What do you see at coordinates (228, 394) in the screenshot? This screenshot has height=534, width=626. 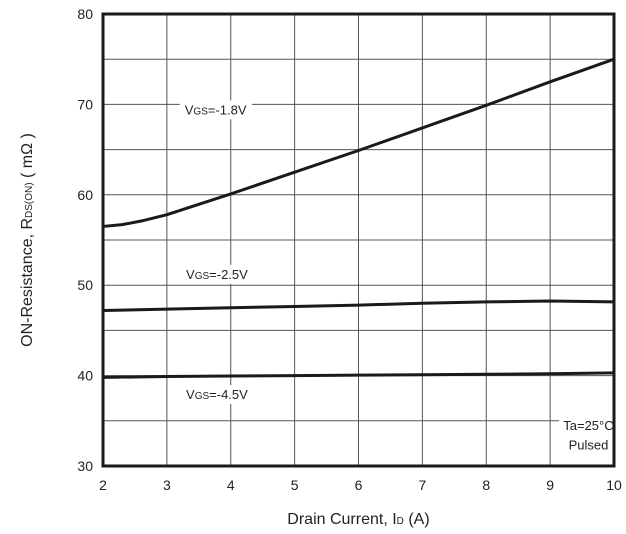 I see `curve-label-suffix: =-4.5V` at bounding box center [228, 394].